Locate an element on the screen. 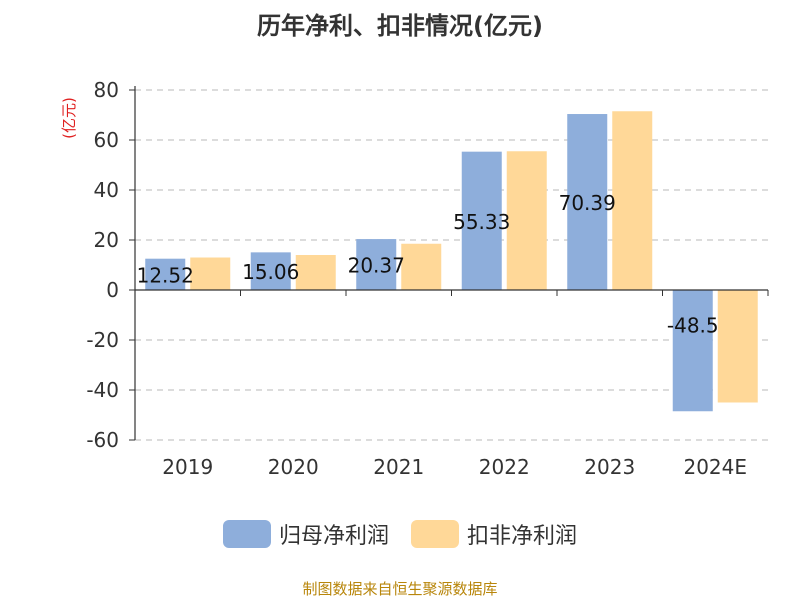 This screenshot has height=600, width=800. x-tick-label: 2021 is located at coordinates (398, 467).